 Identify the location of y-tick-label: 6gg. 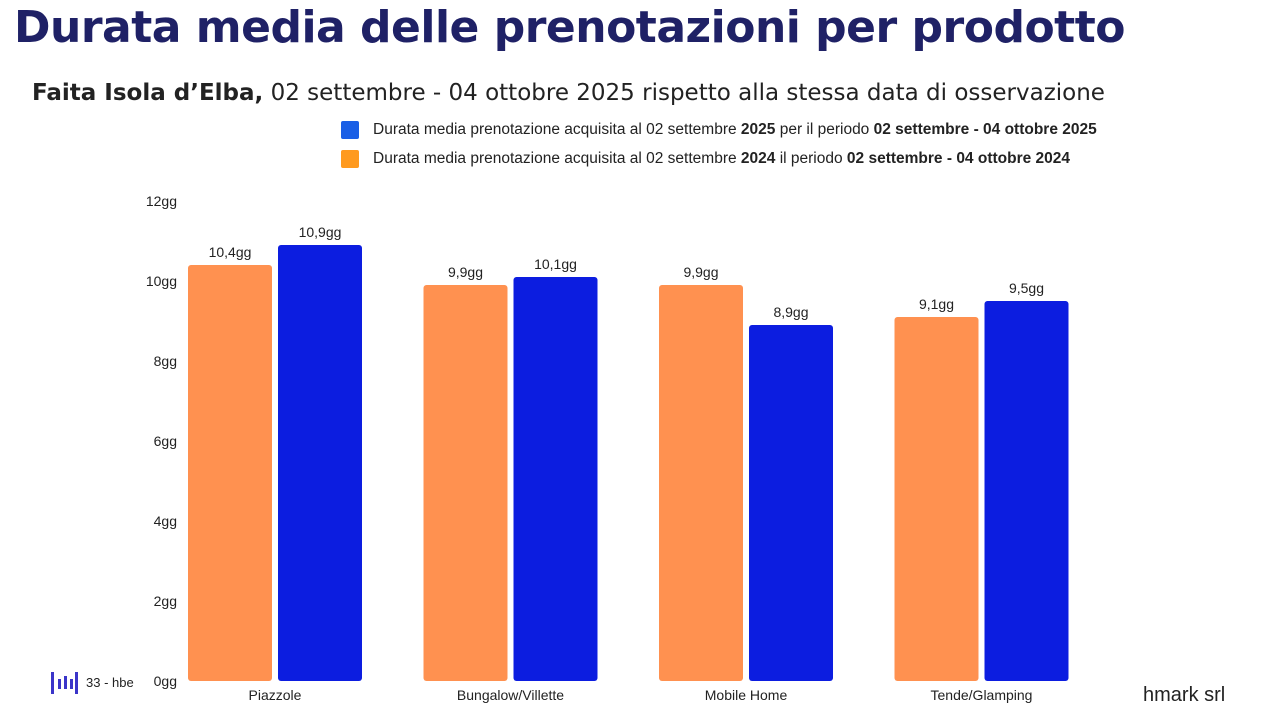
(165, 441).